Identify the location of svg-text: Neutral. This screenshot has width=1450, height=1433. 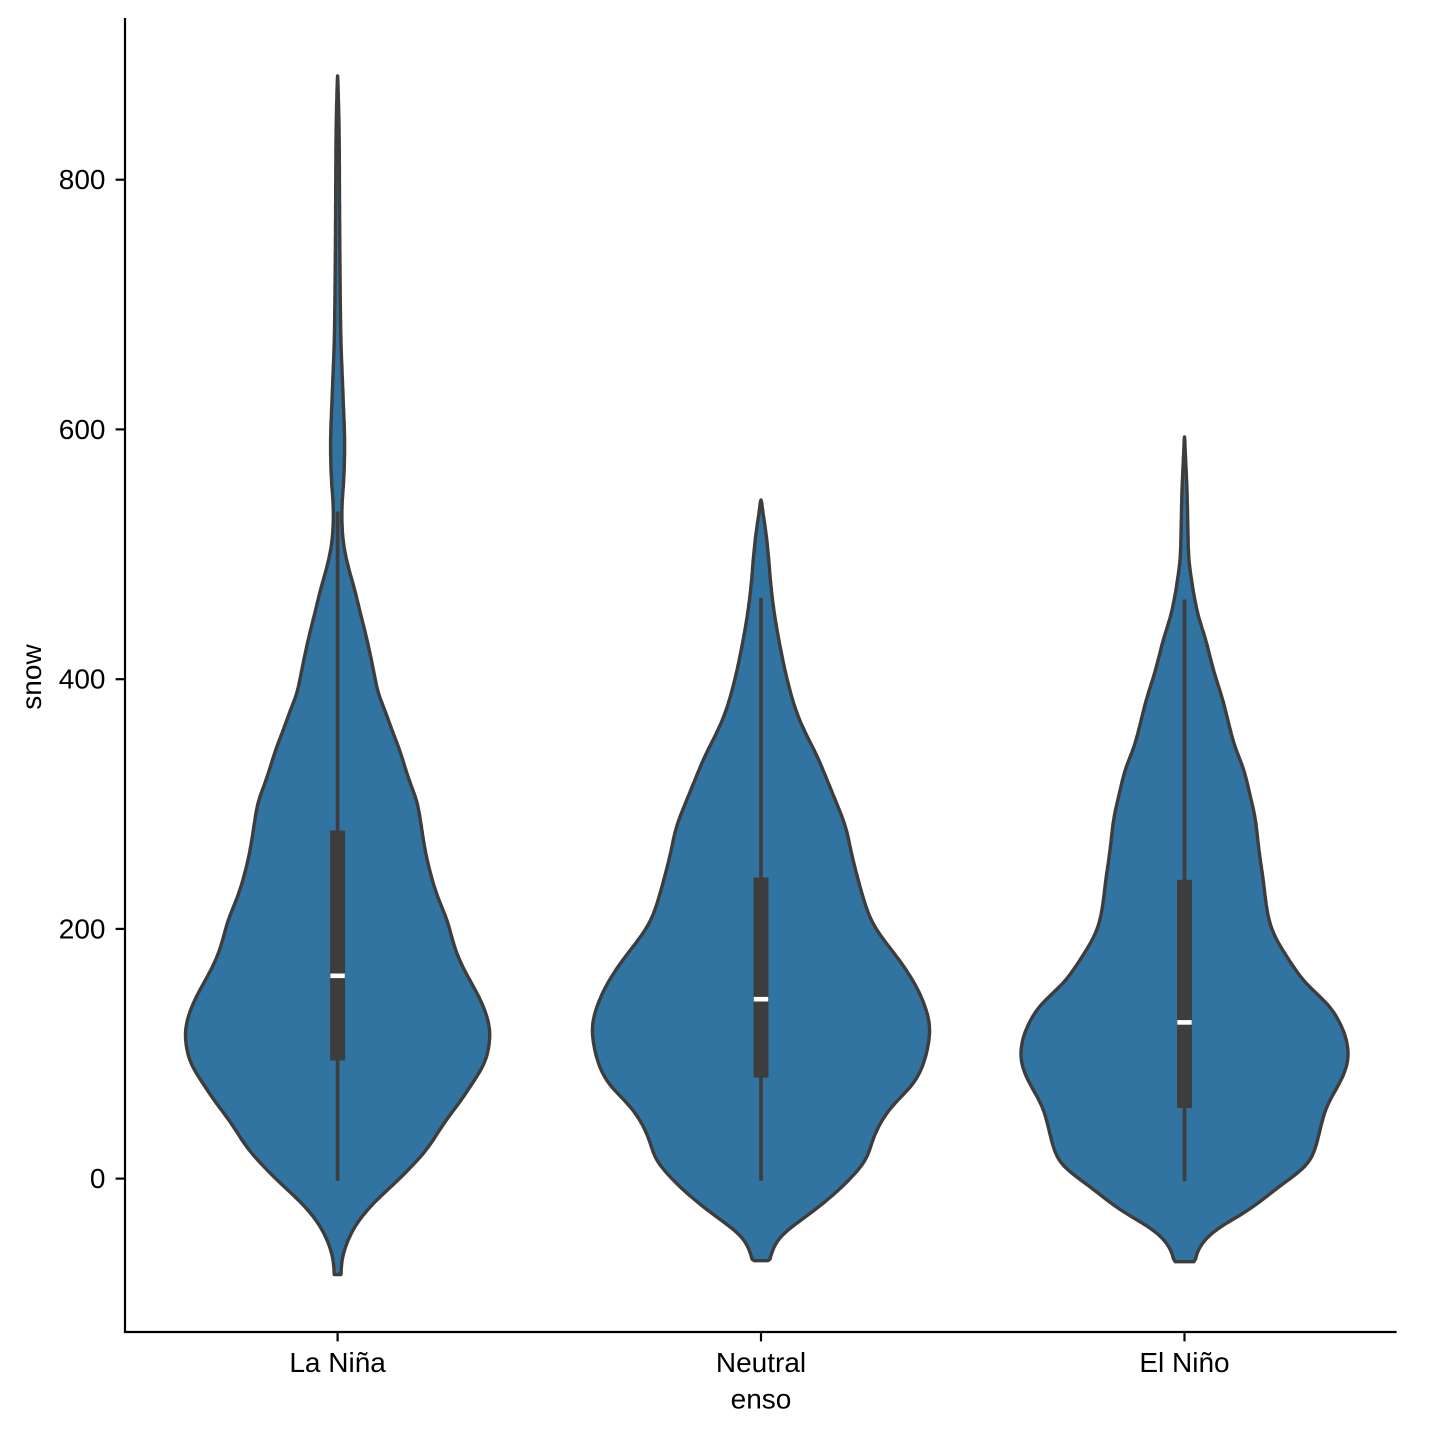
(761, 1362).